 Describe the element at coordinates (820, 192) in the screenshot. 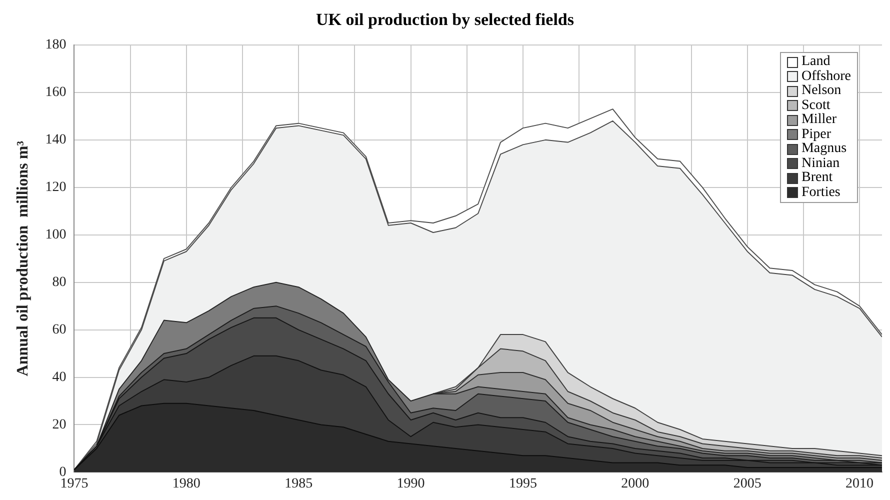

I see `legend-label: Forties` at that location.